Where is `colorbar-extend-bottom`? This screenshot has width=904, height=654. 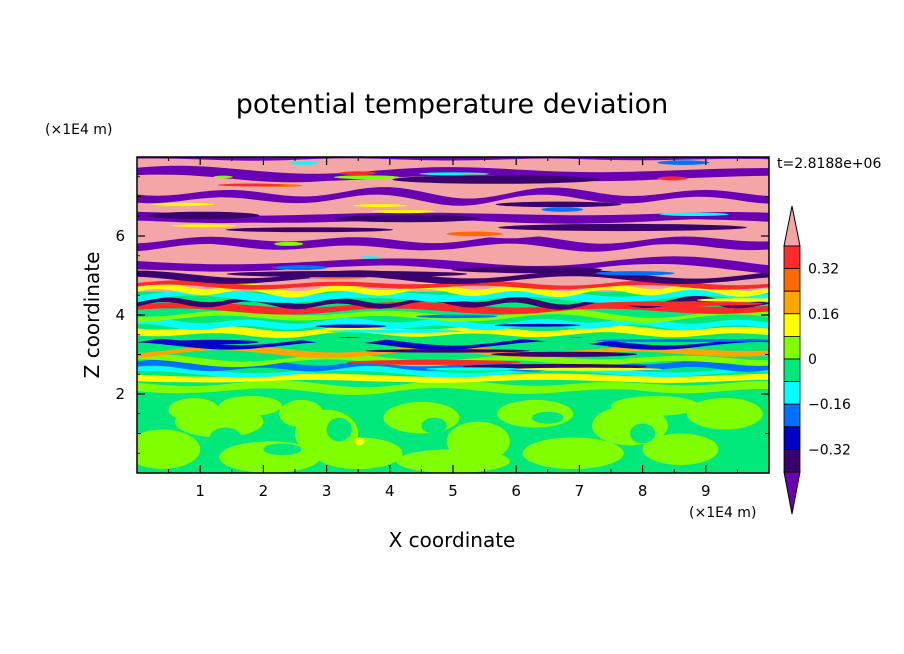
colorbar-extend-bottom is located at coordinates (792, 493).